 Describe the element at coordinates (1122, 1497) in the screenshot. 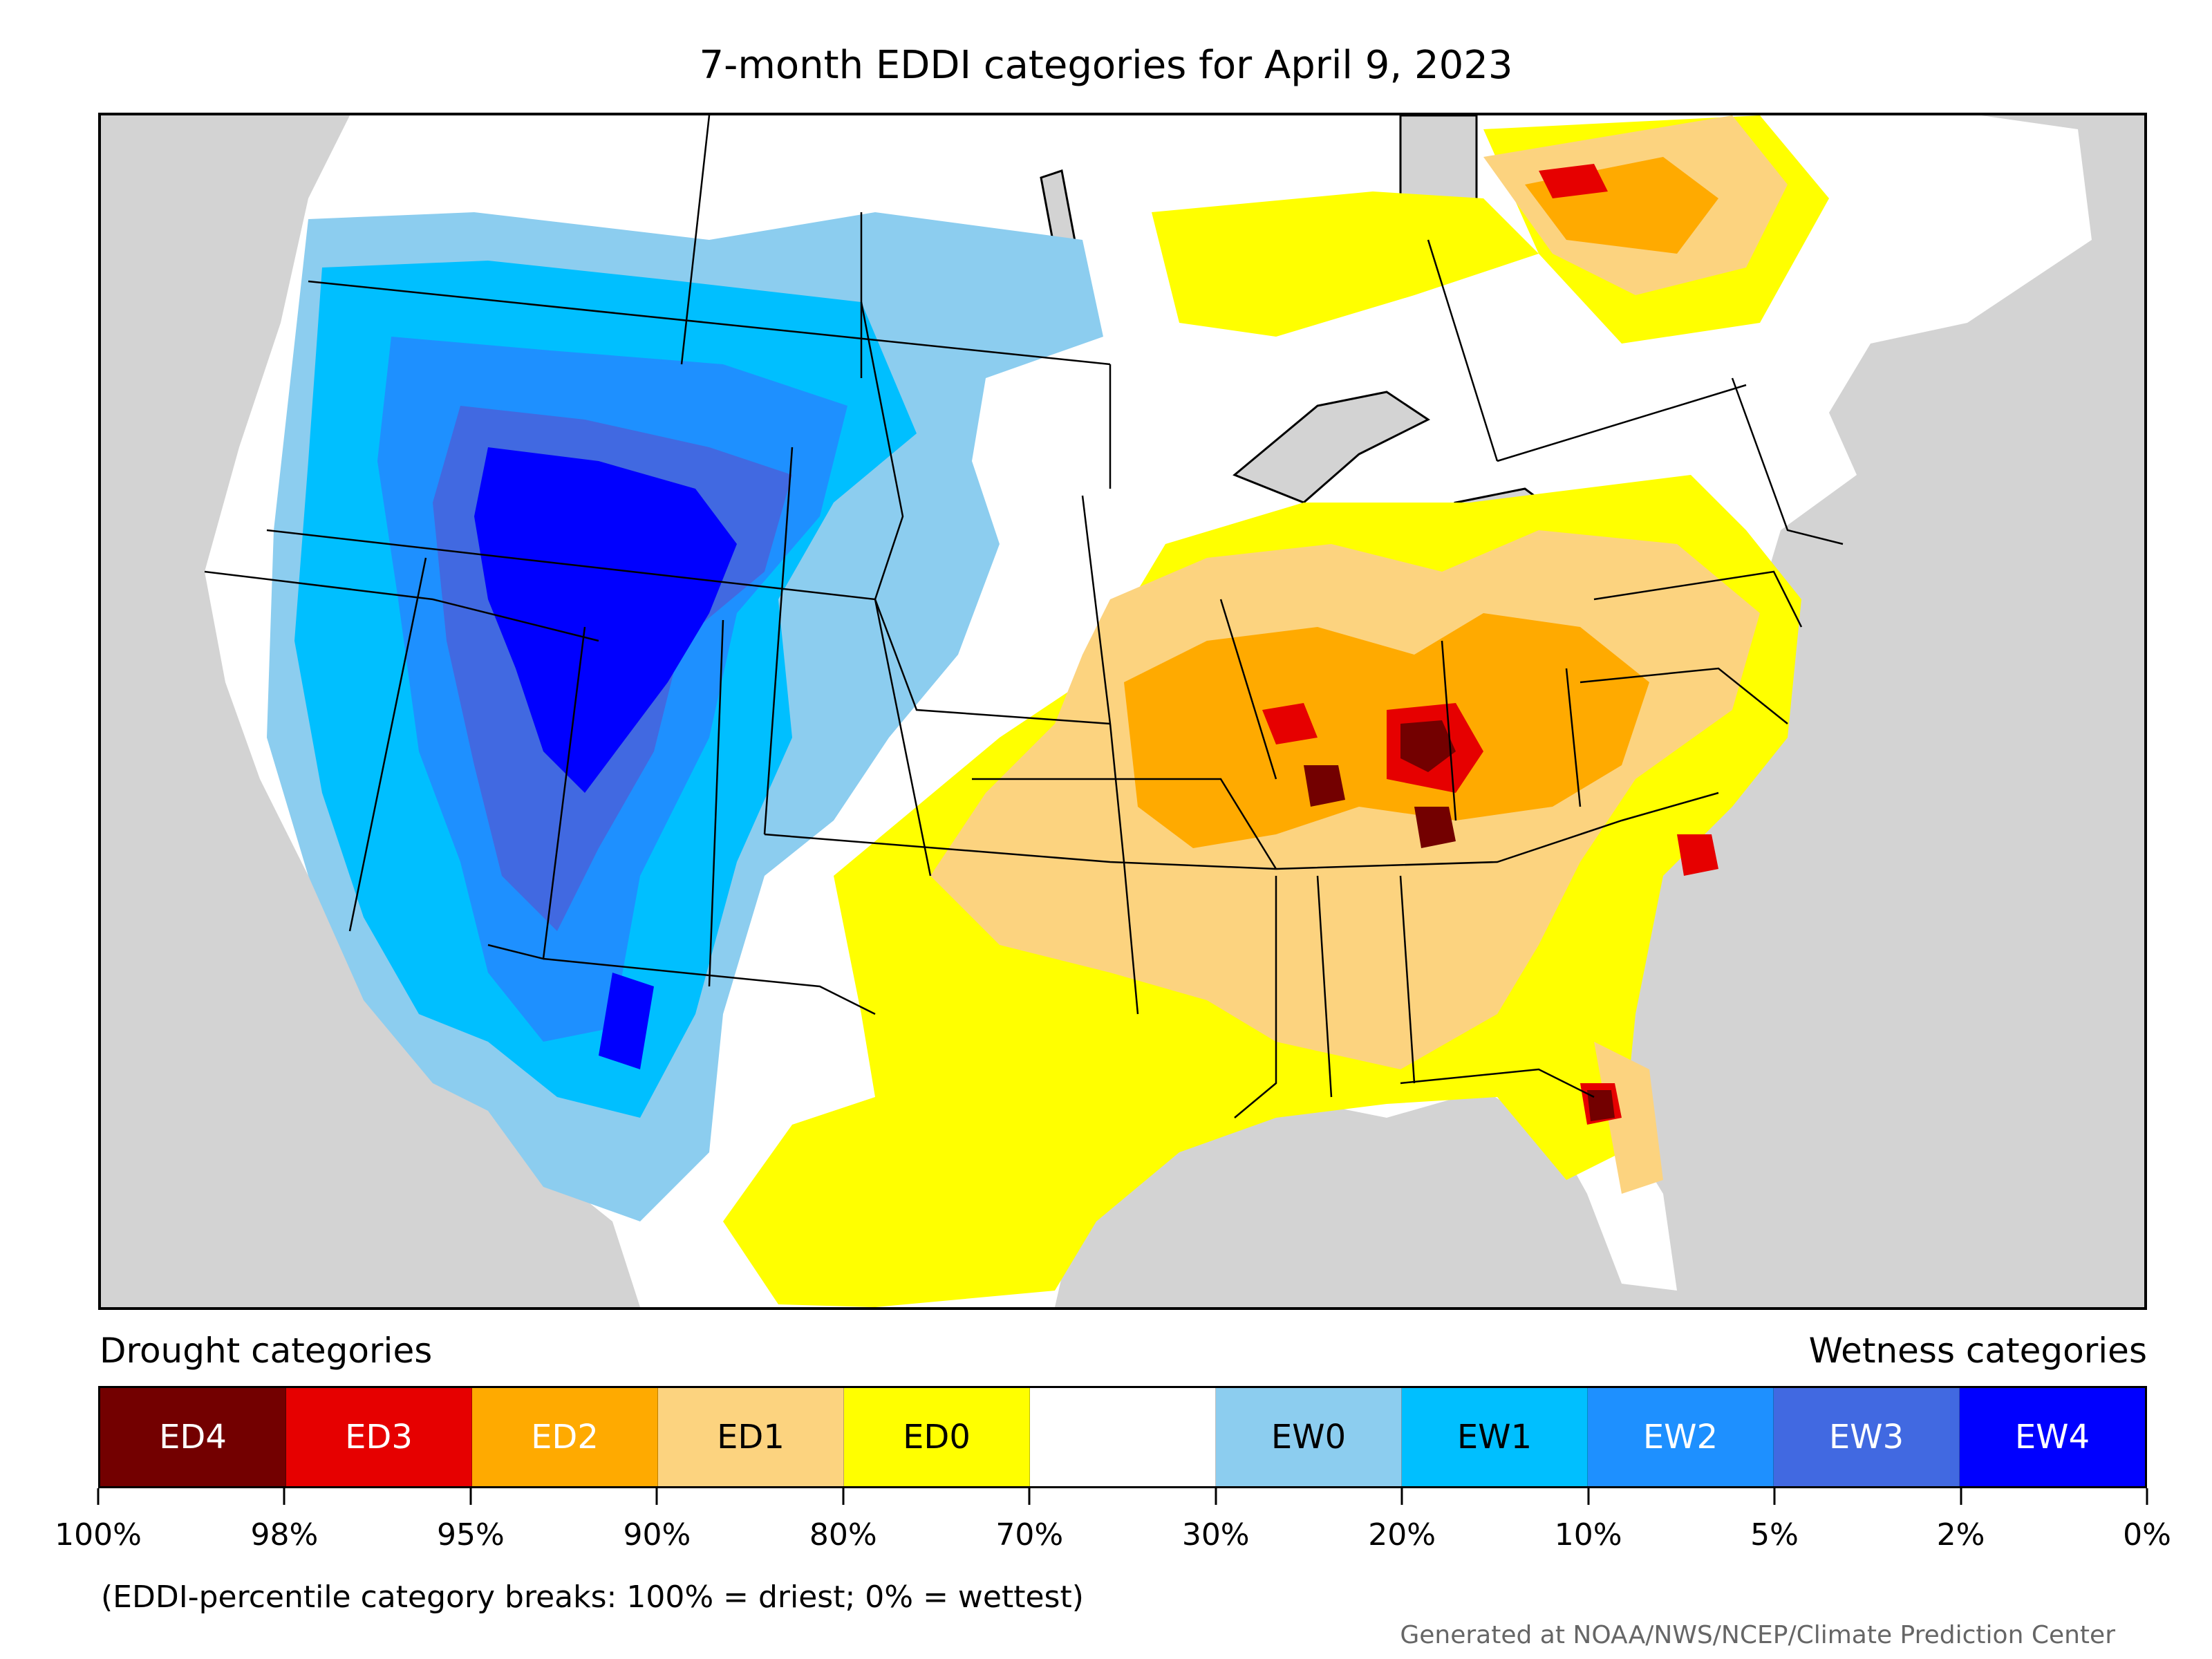

I see `colorbar-ticks` at that location.